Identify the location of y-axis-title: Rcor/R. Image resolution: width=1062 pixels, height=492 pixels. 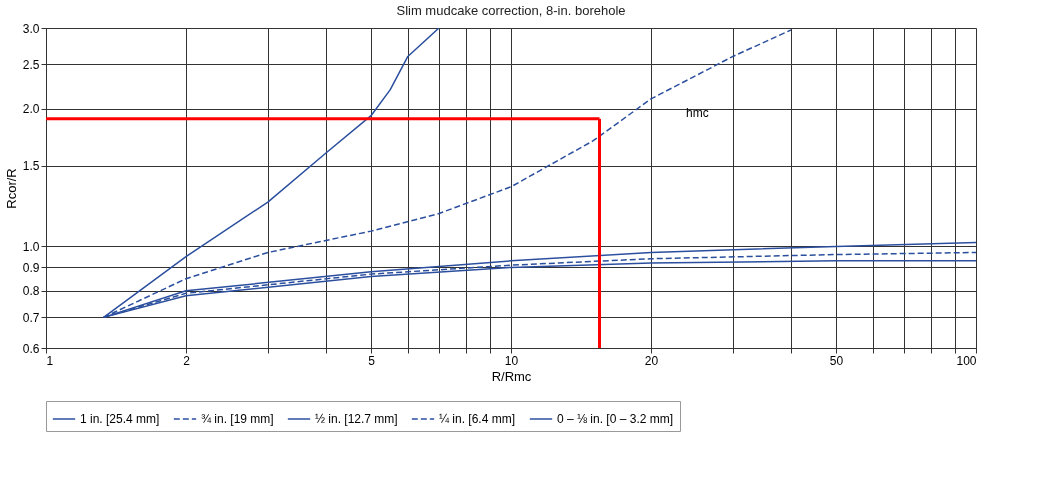
(11, 188).